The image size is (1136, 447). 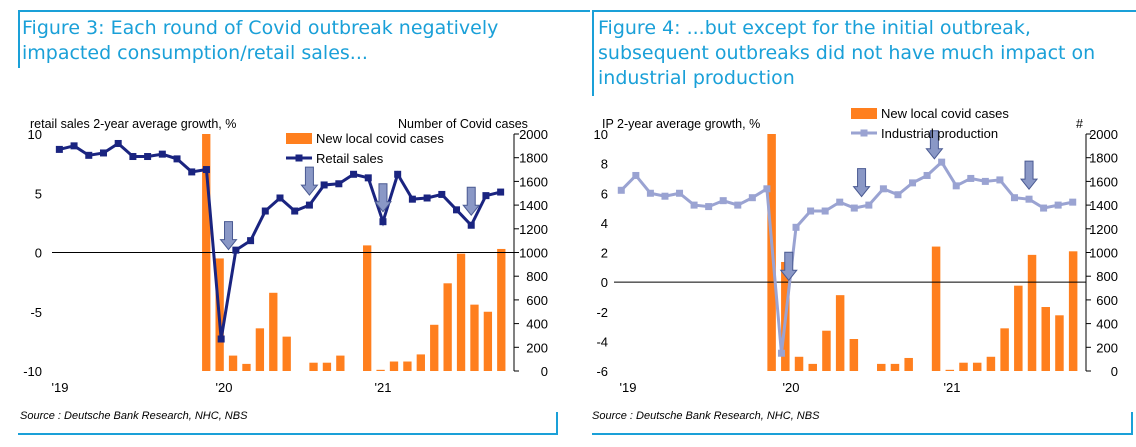 I want to click on left-tick-label: 4, so click(x=604, y=223).